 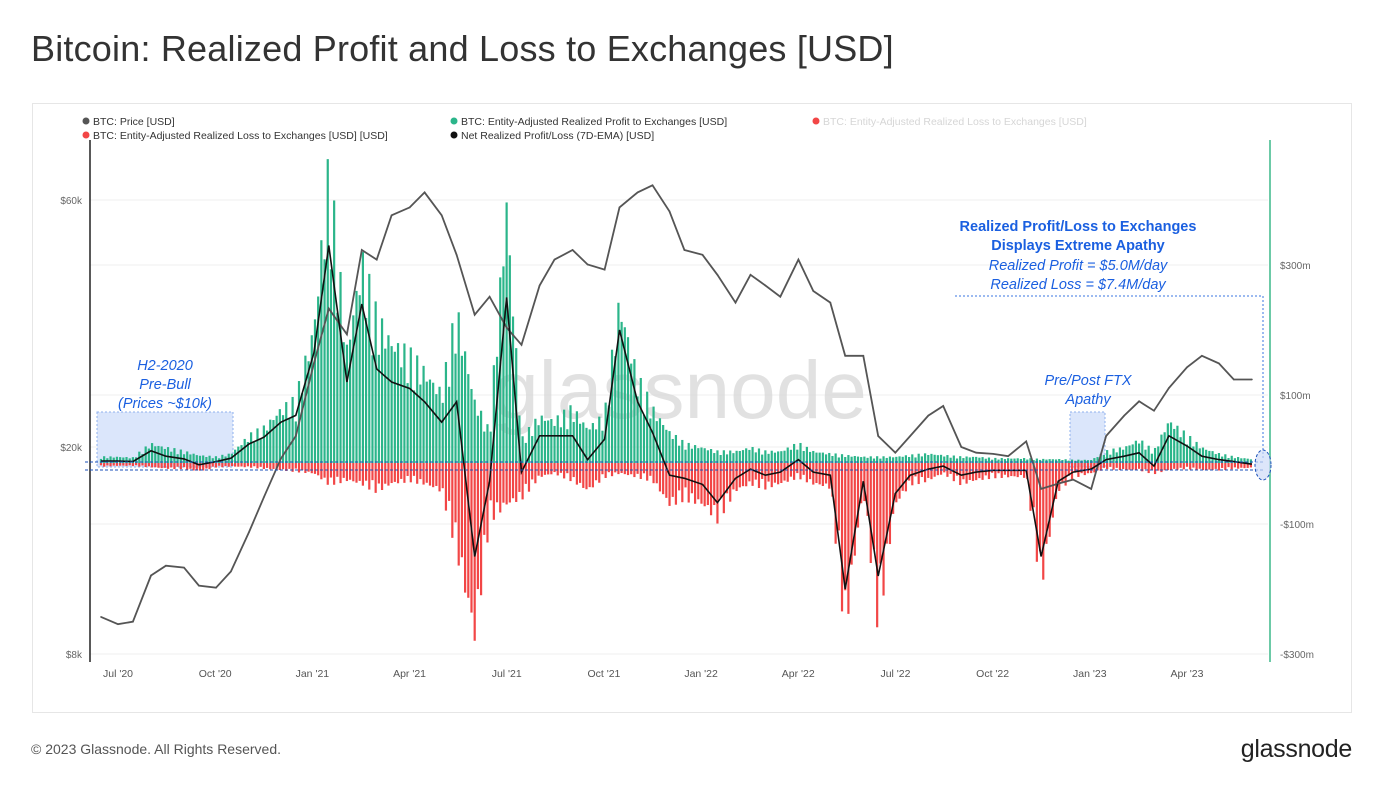 I want to click on annotation-text: Pre/Post FTX, so click(x=1088, y=381).